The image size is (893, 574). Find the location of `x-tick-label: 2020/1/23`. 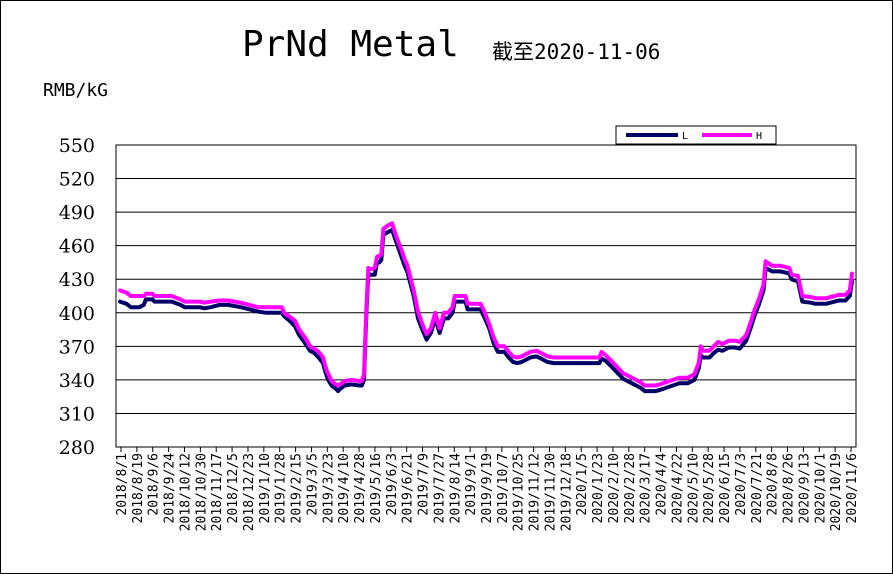

x-tick-label: 2020/1/23 is located at coordinates (598, 488).